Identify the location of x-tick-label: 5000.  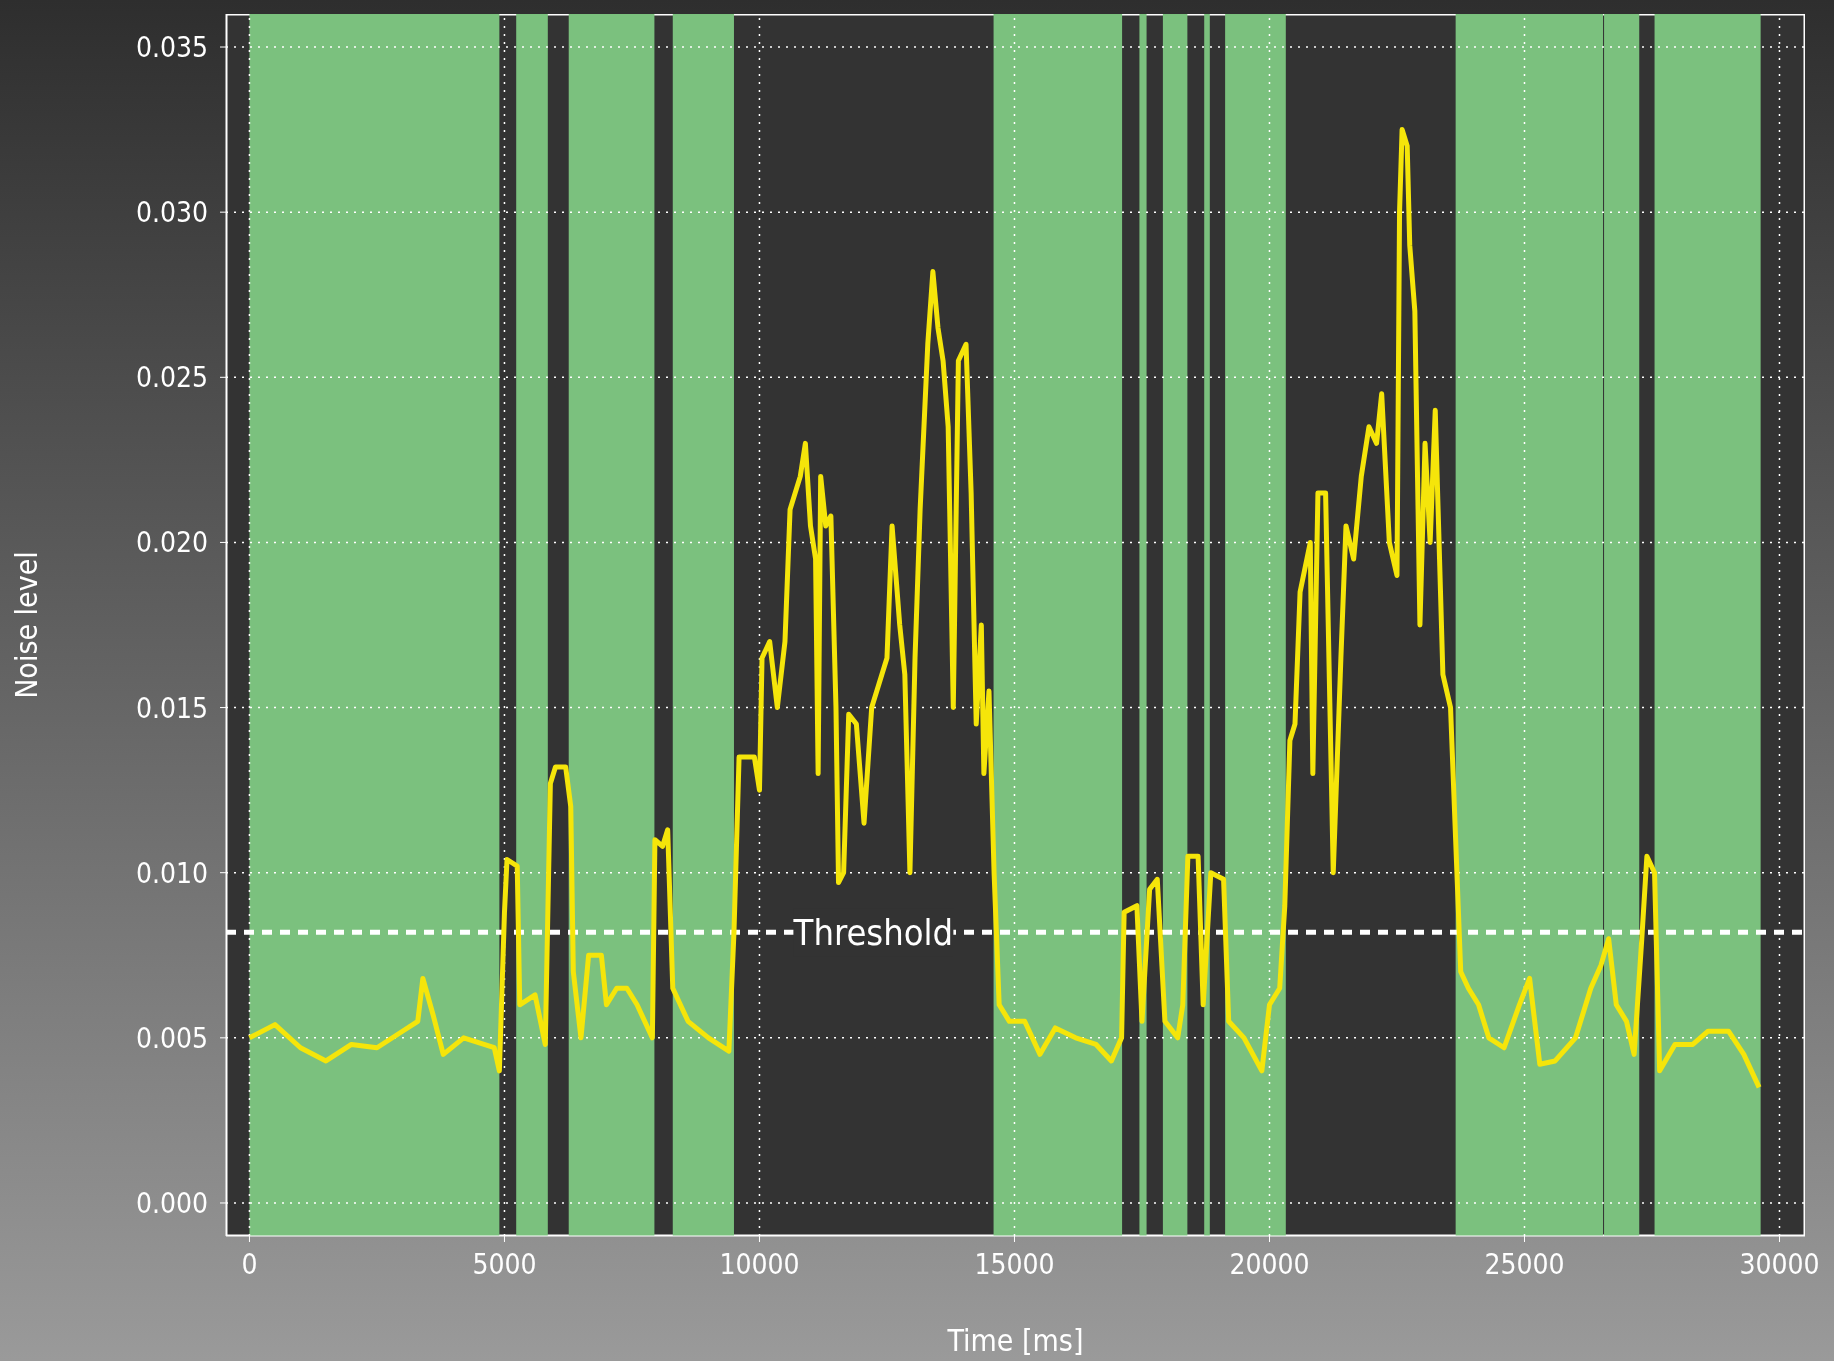
(504, 1264).